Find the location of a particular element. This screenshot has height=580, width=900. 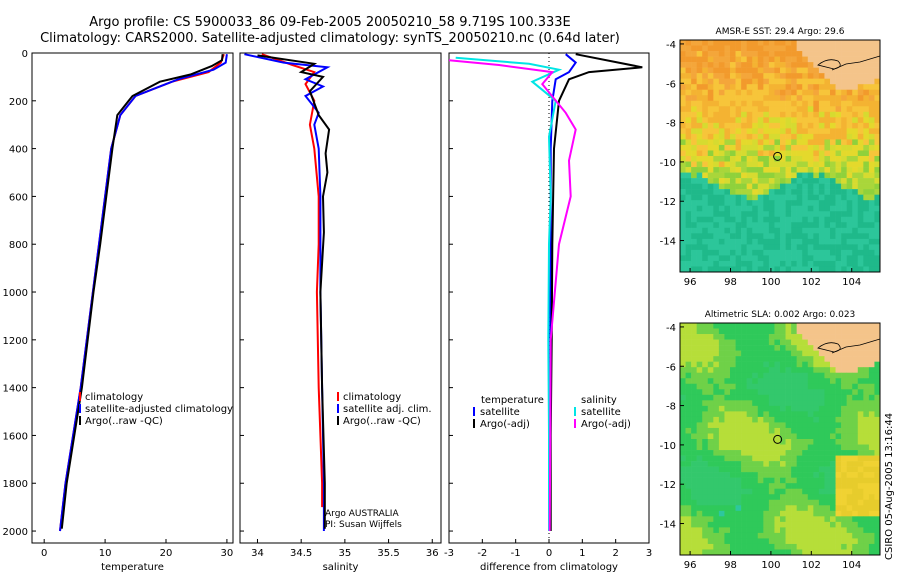

sla_map-ytick-label: -10 is located at coordinates (668, 446).